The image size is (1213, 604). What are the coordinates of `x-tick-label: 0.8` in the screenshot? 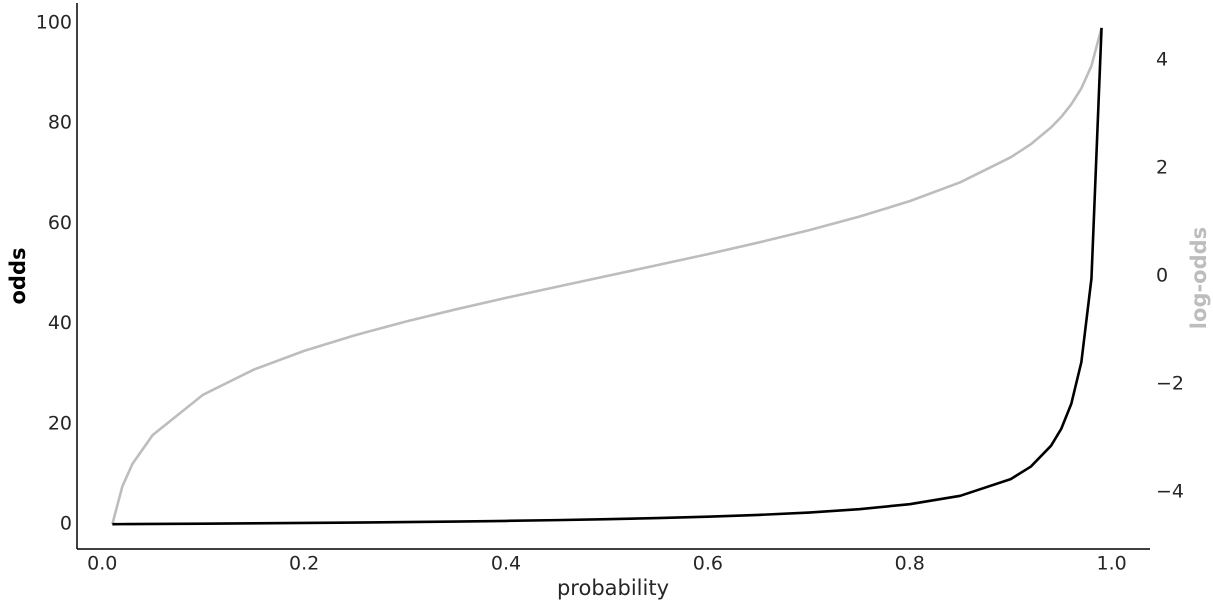 It's located at (910, 564).